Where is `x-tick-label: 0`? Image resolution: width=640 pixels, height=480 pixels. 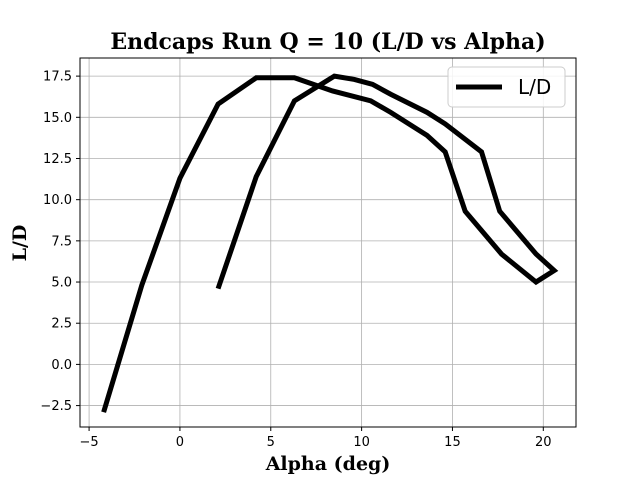
x-tick-label: 0 is located at coordinates (180, 442).